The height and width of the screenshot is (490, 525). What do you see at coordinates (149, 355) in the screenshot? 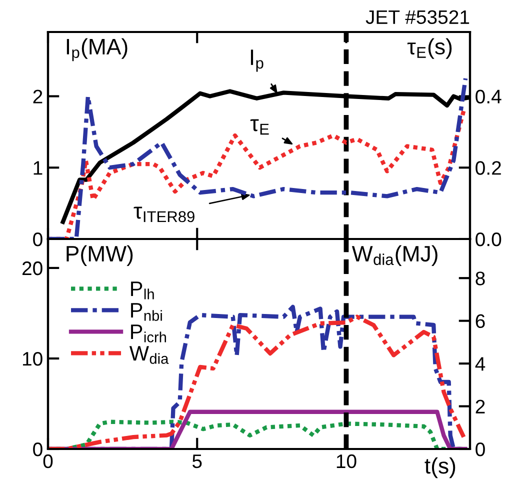
I see `legend-label: W$_{dia}$` at bounding box center [149, 355].